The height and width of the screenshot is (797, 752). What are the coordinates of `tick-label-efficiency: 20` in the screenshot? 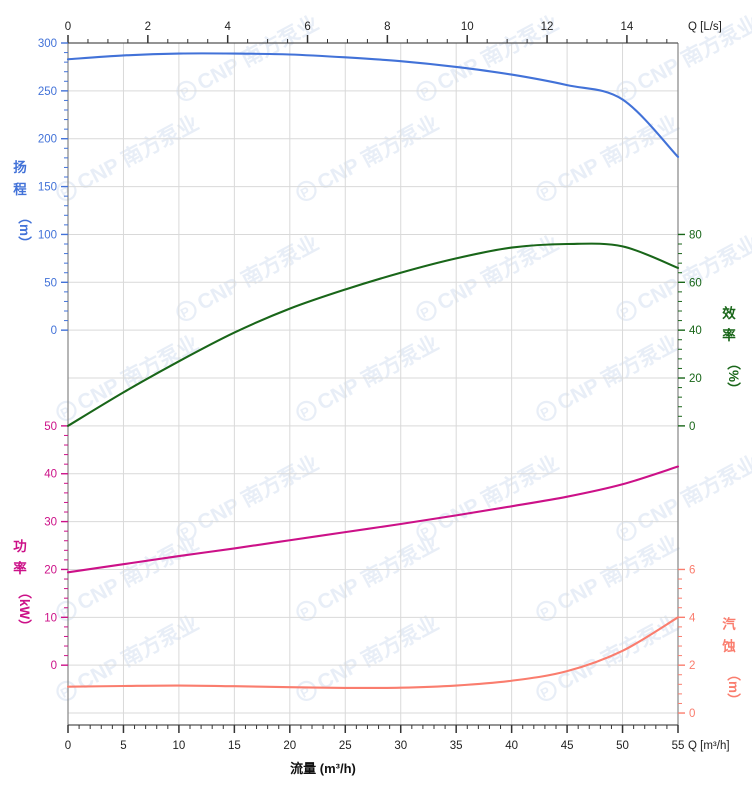 It's located at (695, 379).